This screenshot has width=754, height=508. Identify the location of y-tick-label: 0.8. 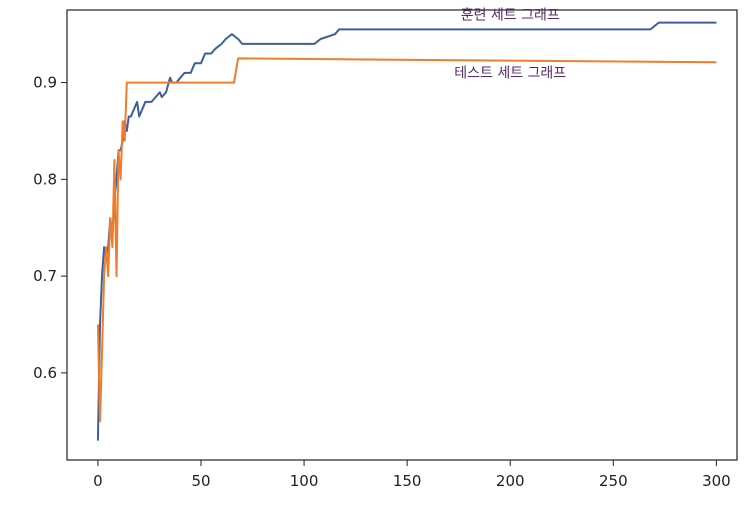
(45, 179).